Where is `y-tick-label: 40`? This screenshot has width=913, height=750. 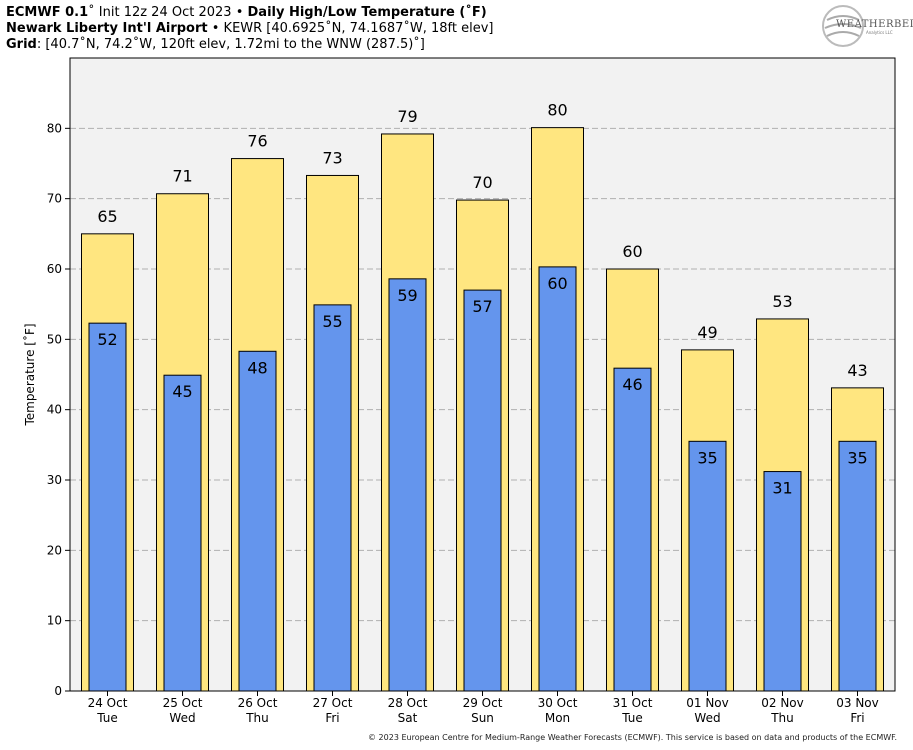
y-tick-label: 40 is located at coordinates (54, 410).